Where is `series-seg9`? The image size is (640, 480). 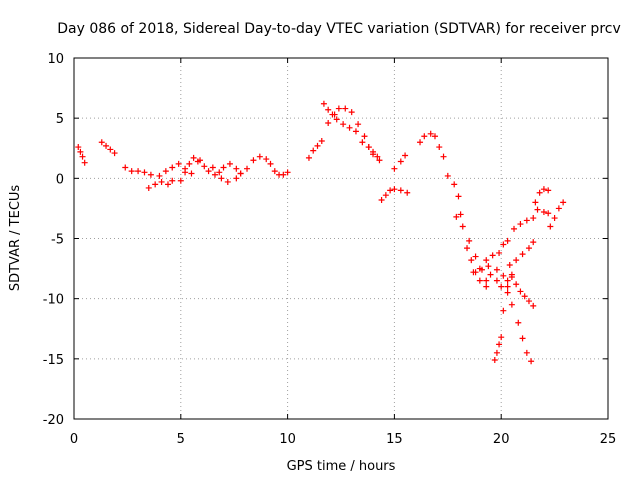 series-seg9 is located at coordinates (242, 173).